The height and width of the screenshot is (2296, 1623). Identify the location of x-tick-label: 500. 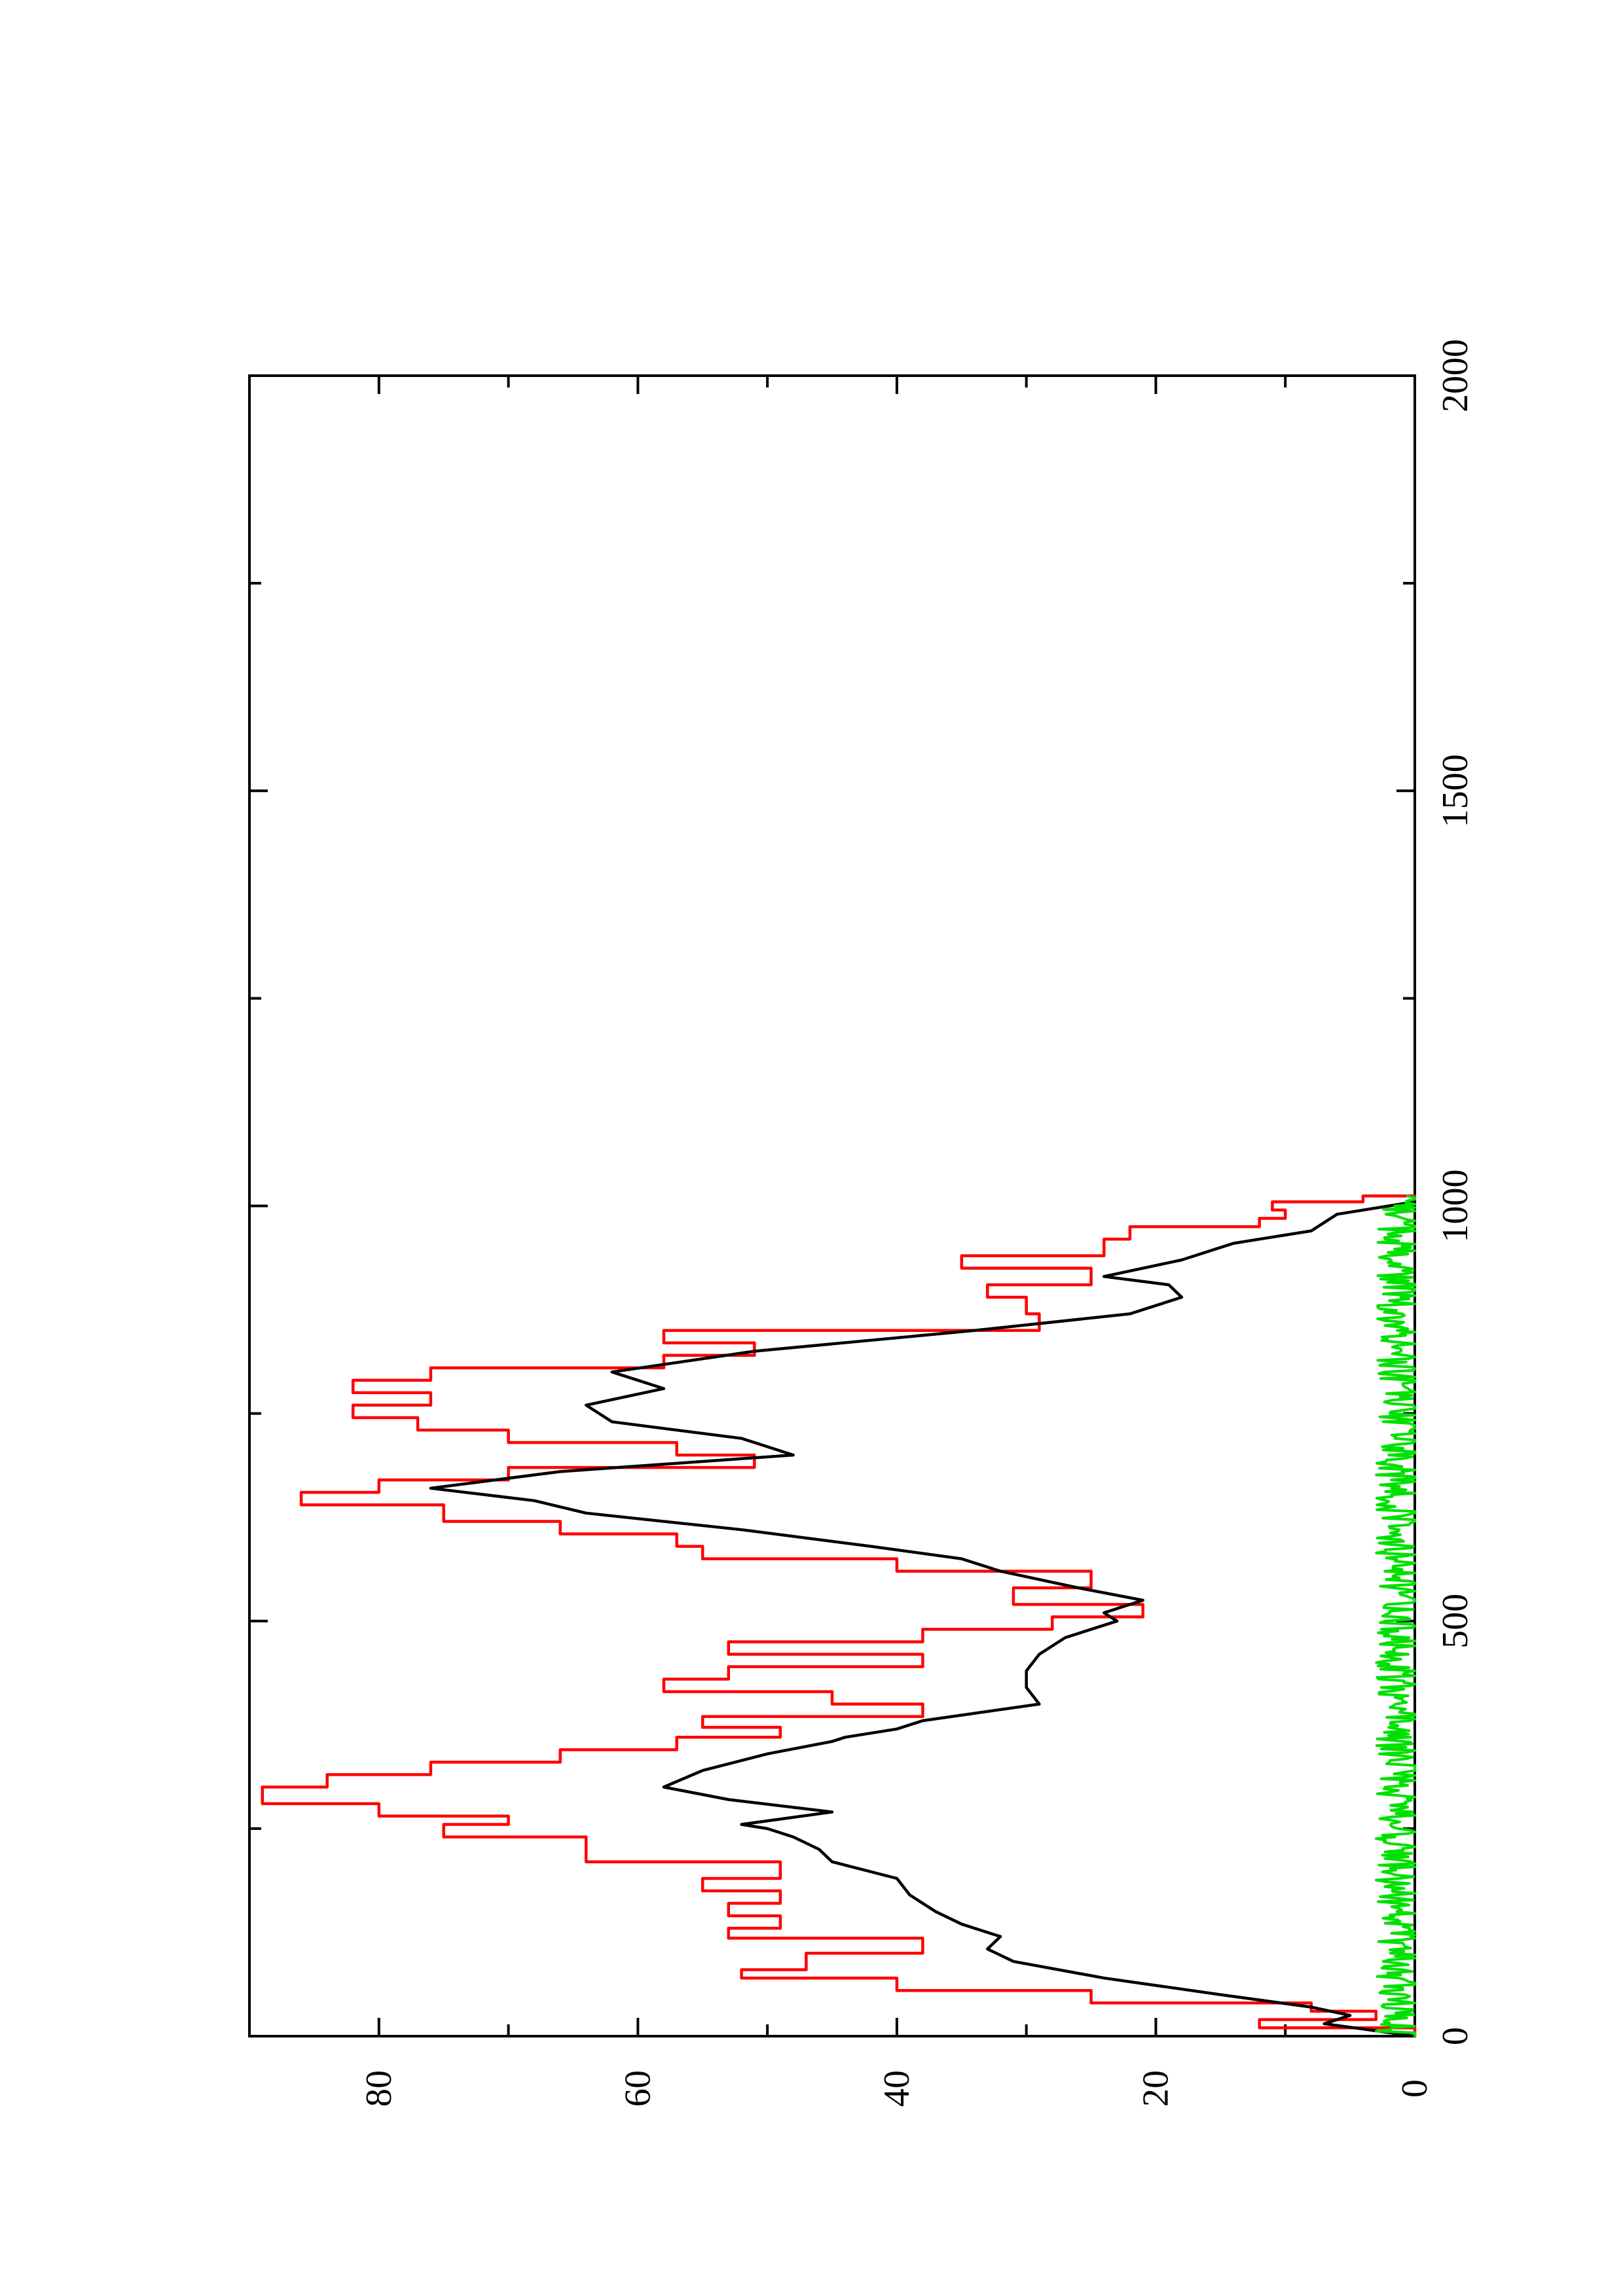
(1455, 1621).